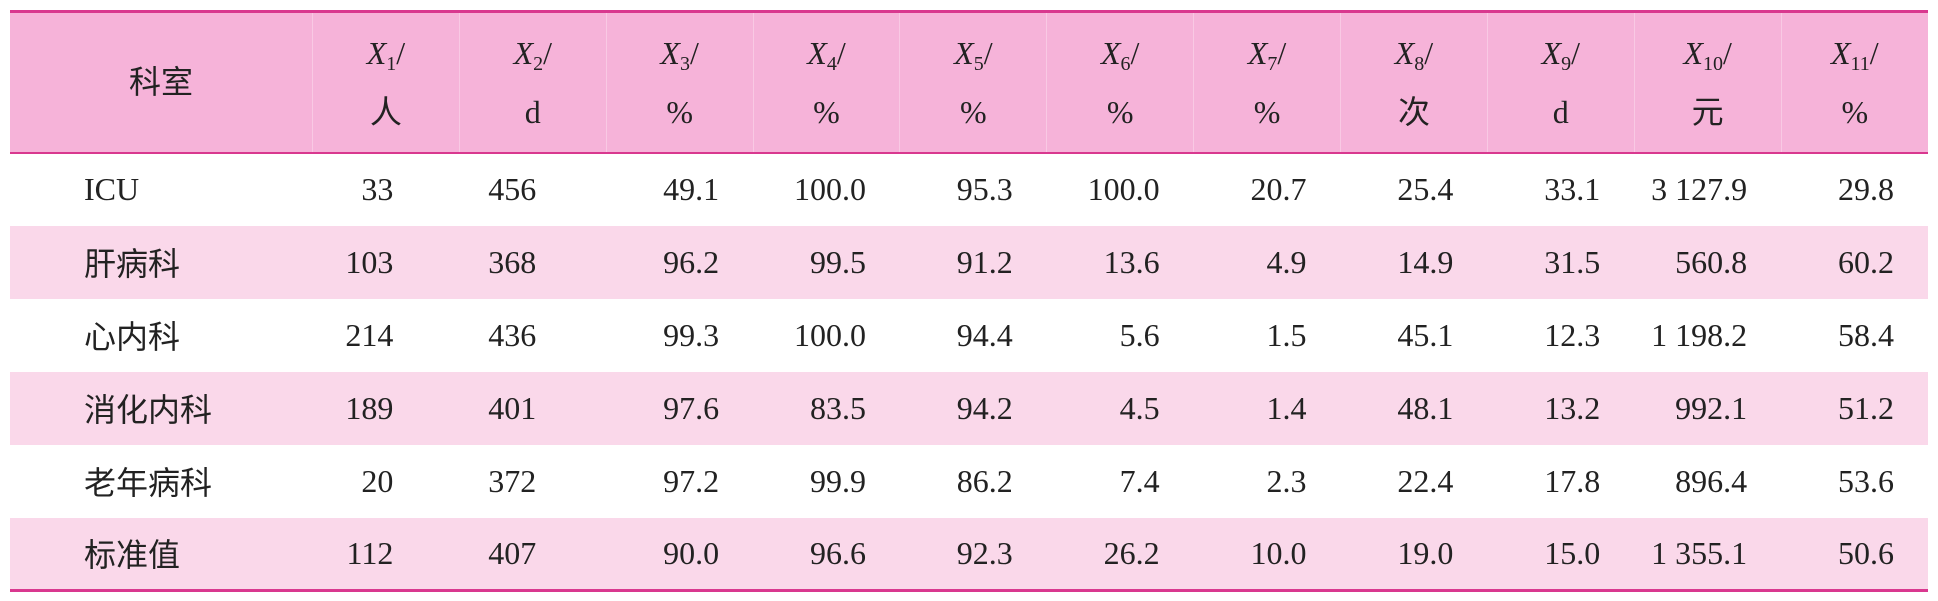 The height and width of the screenshot is (601, 1938). What do you see at coordinates (1267, 82) in the screenshot?
I see `header-cell: X7/%` at bounding box center [1267, 82].